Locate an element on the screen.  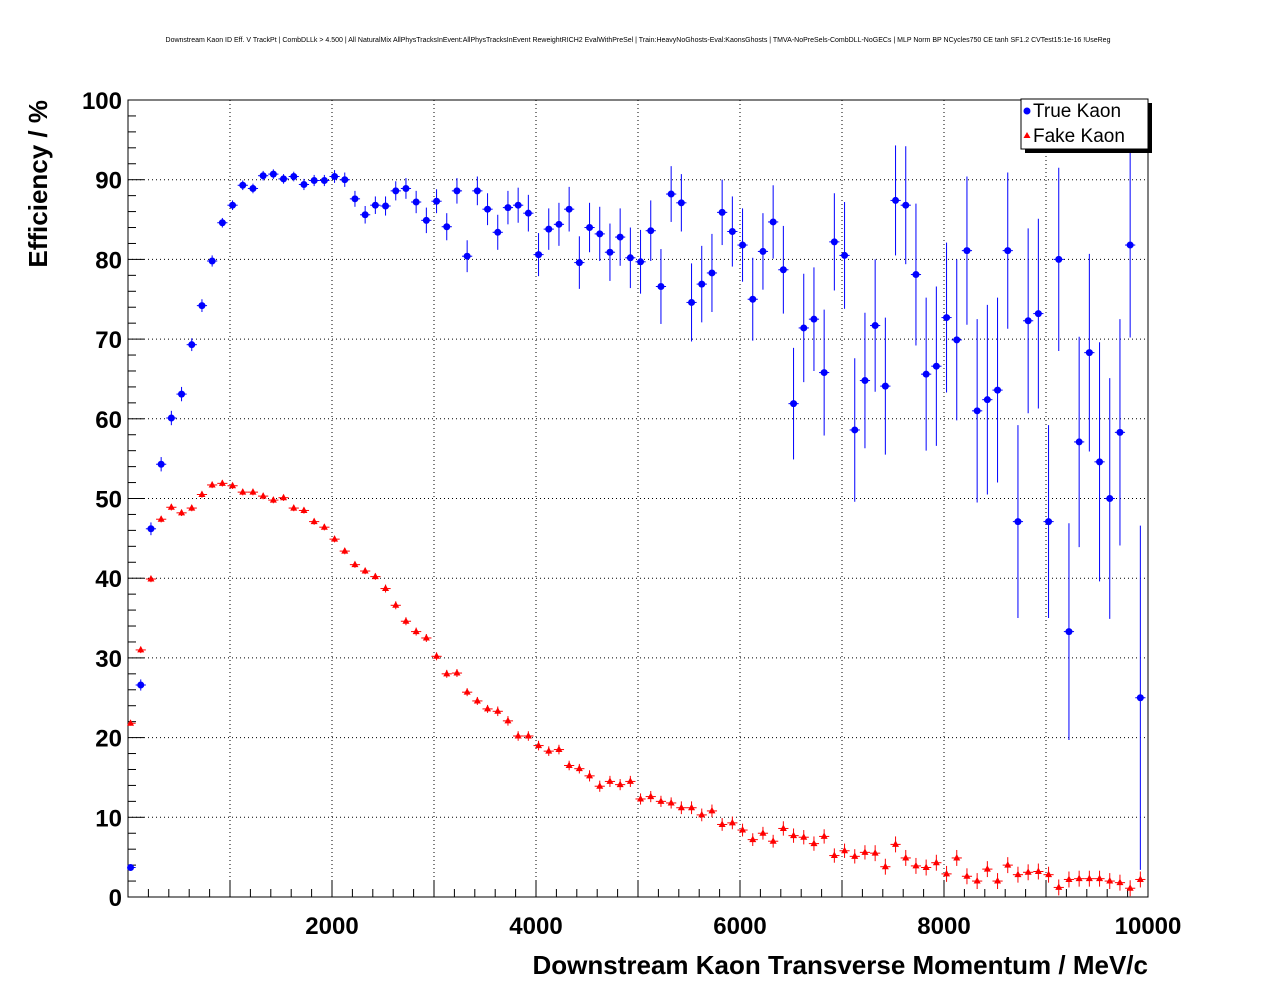
y-tick-label: 50 is located at coordinates (108, 500).